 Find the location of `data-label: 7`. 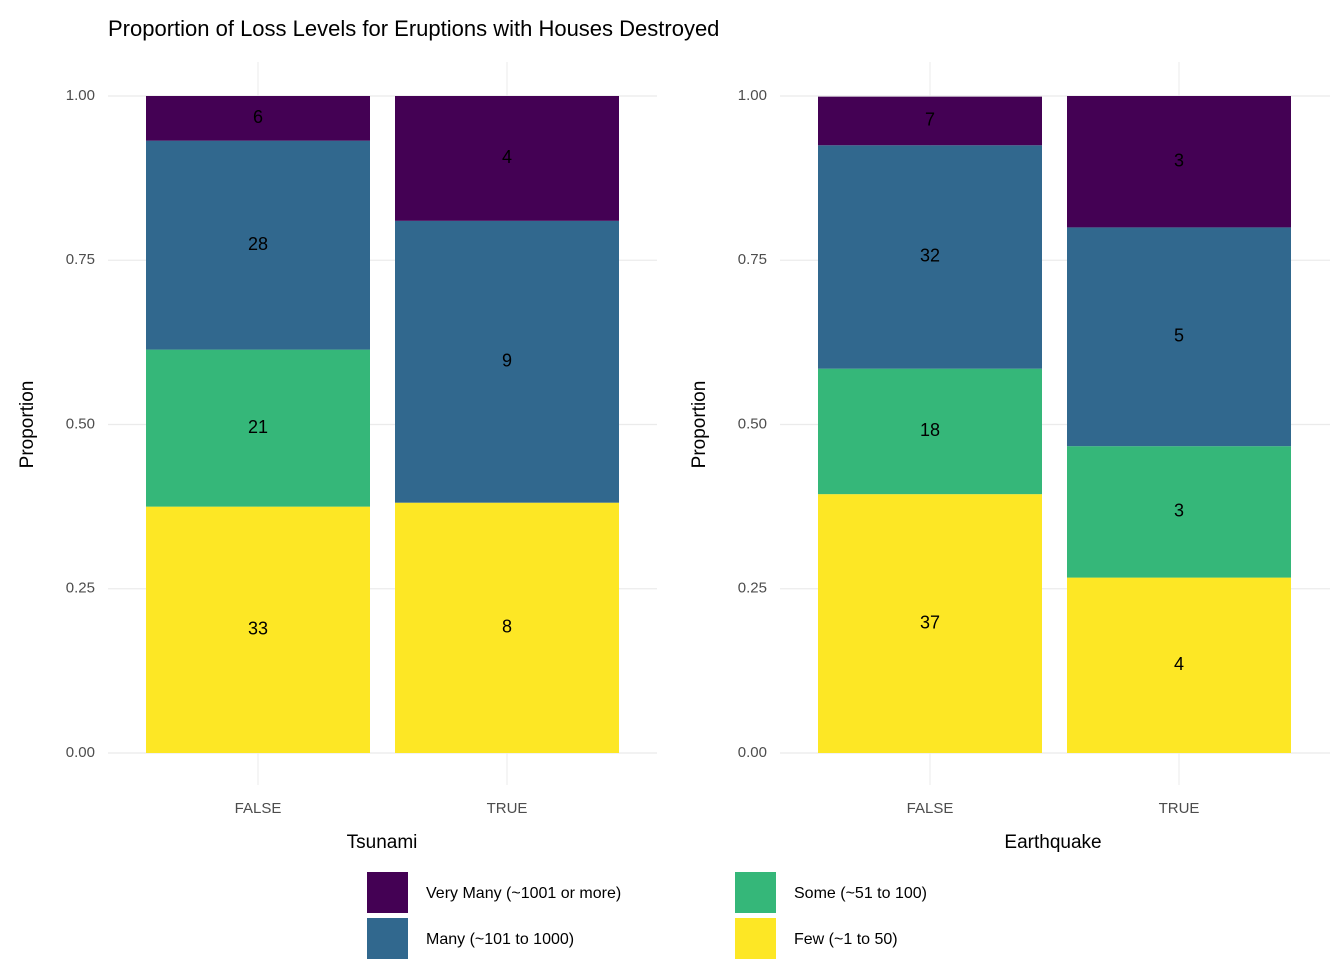

data-label: 7 is located at coordinates (930, 120).